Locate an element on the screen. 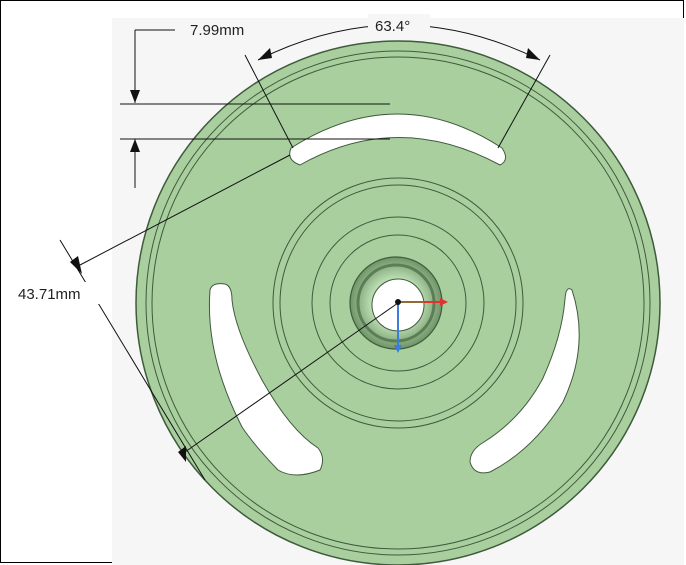 This screenshot has height=565, width=686. hub-ring-inner is located at coordinates (398, 303).